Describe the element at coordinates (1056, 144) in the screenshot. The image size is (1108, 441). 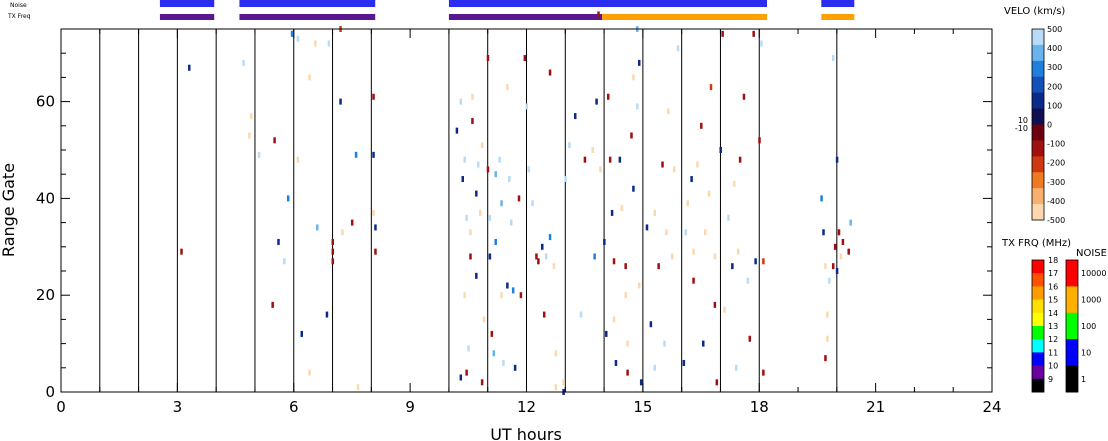
I see `velocity-colorbar-tick: -100` at that location.